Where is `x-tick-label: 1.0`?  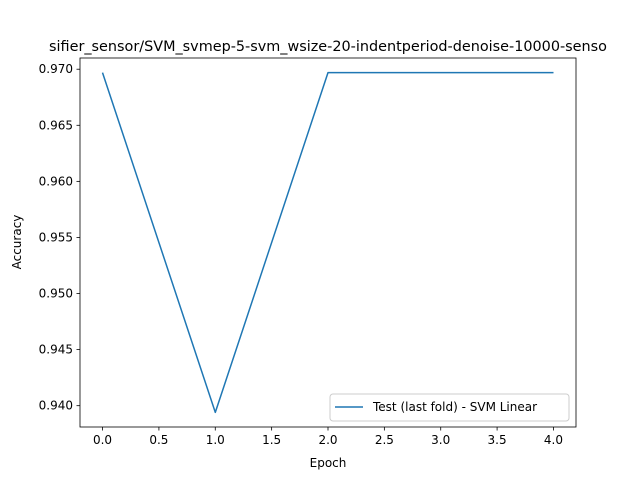 x-tick-label: 1.0 is located at coordinates (215, 440).